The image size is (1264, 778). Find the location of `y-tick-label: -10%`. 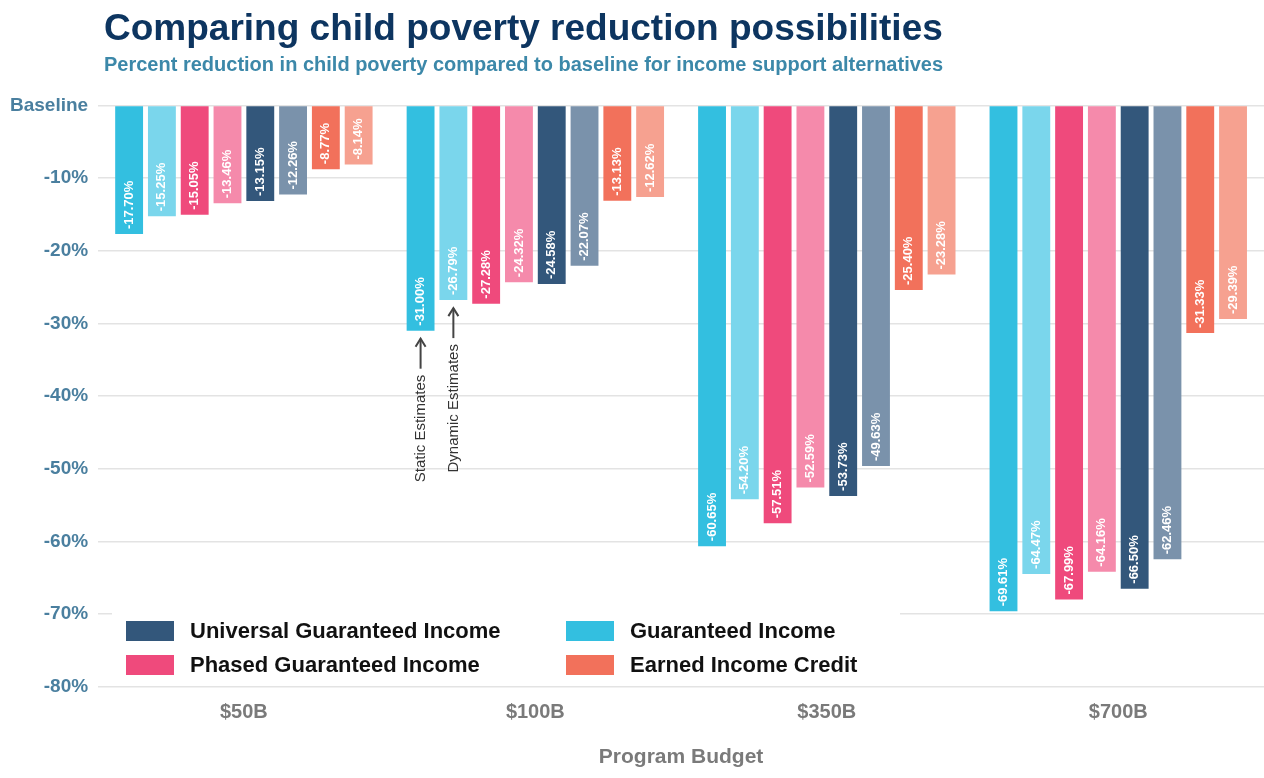

y-tick-label: -10% is located at coordinates (66, 177).